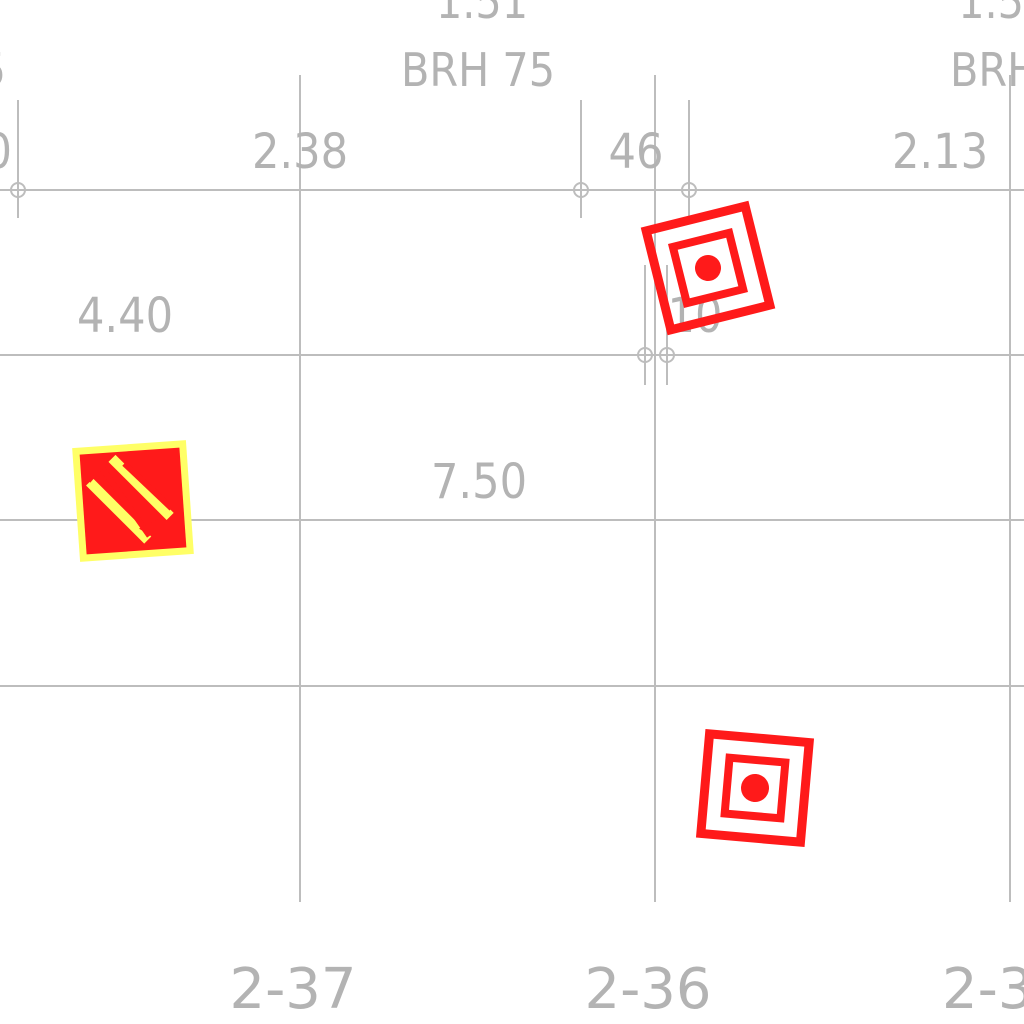 Image resolution: width=1024 pixels, height=1024 pixels. What do you see at coordinates (983, 989) in the screenshot?
I see `grid-column-label: 2-3` at bounding box center [983, 989].